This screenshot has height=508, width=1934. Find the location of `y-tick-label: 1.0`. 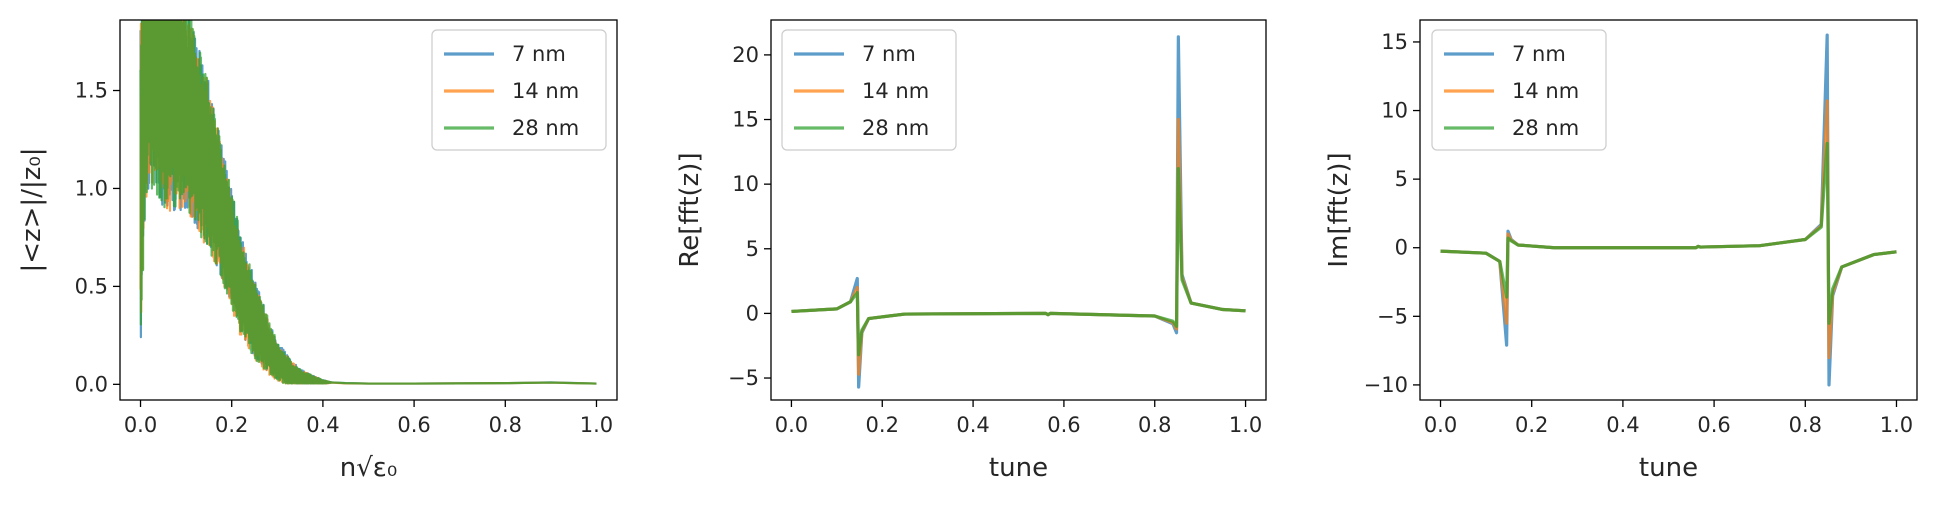

y-tick-label: 1.0 is located at coordinates (91, 188).